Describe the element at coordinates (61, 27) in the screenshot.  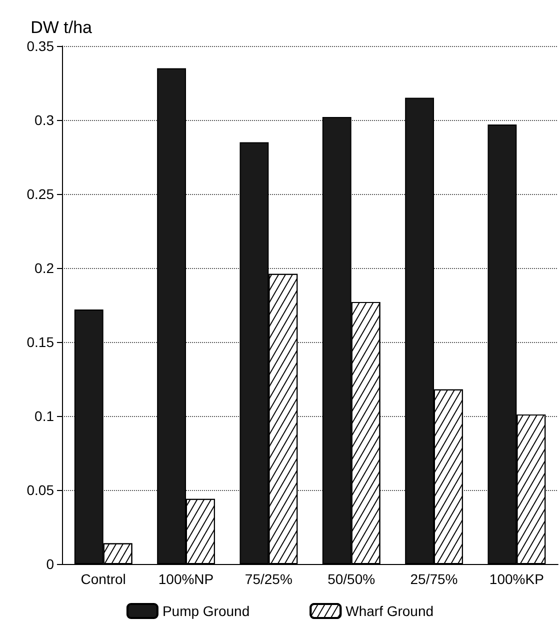
I see `y-axis-title: DW t/ha` at that location.